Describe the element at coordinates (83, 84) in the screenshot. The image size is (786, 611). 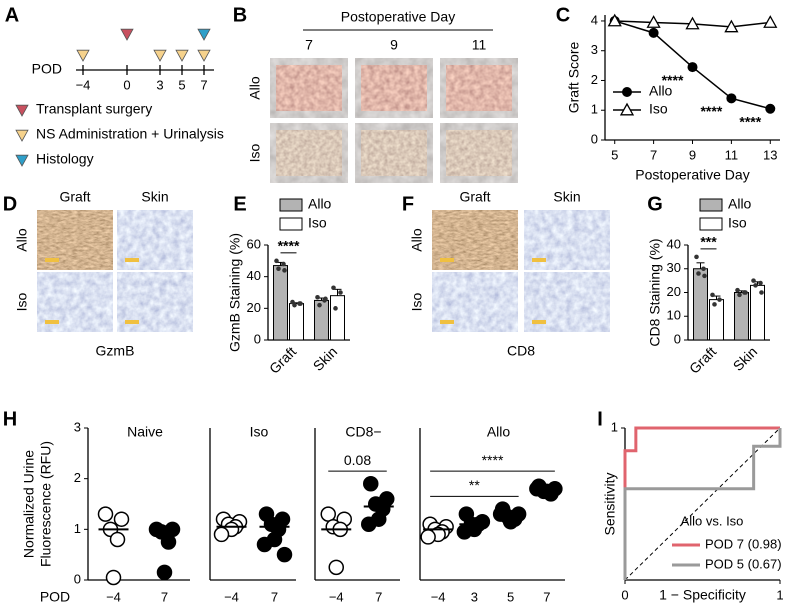
I see `timeline-tick-label: −4` at that location.